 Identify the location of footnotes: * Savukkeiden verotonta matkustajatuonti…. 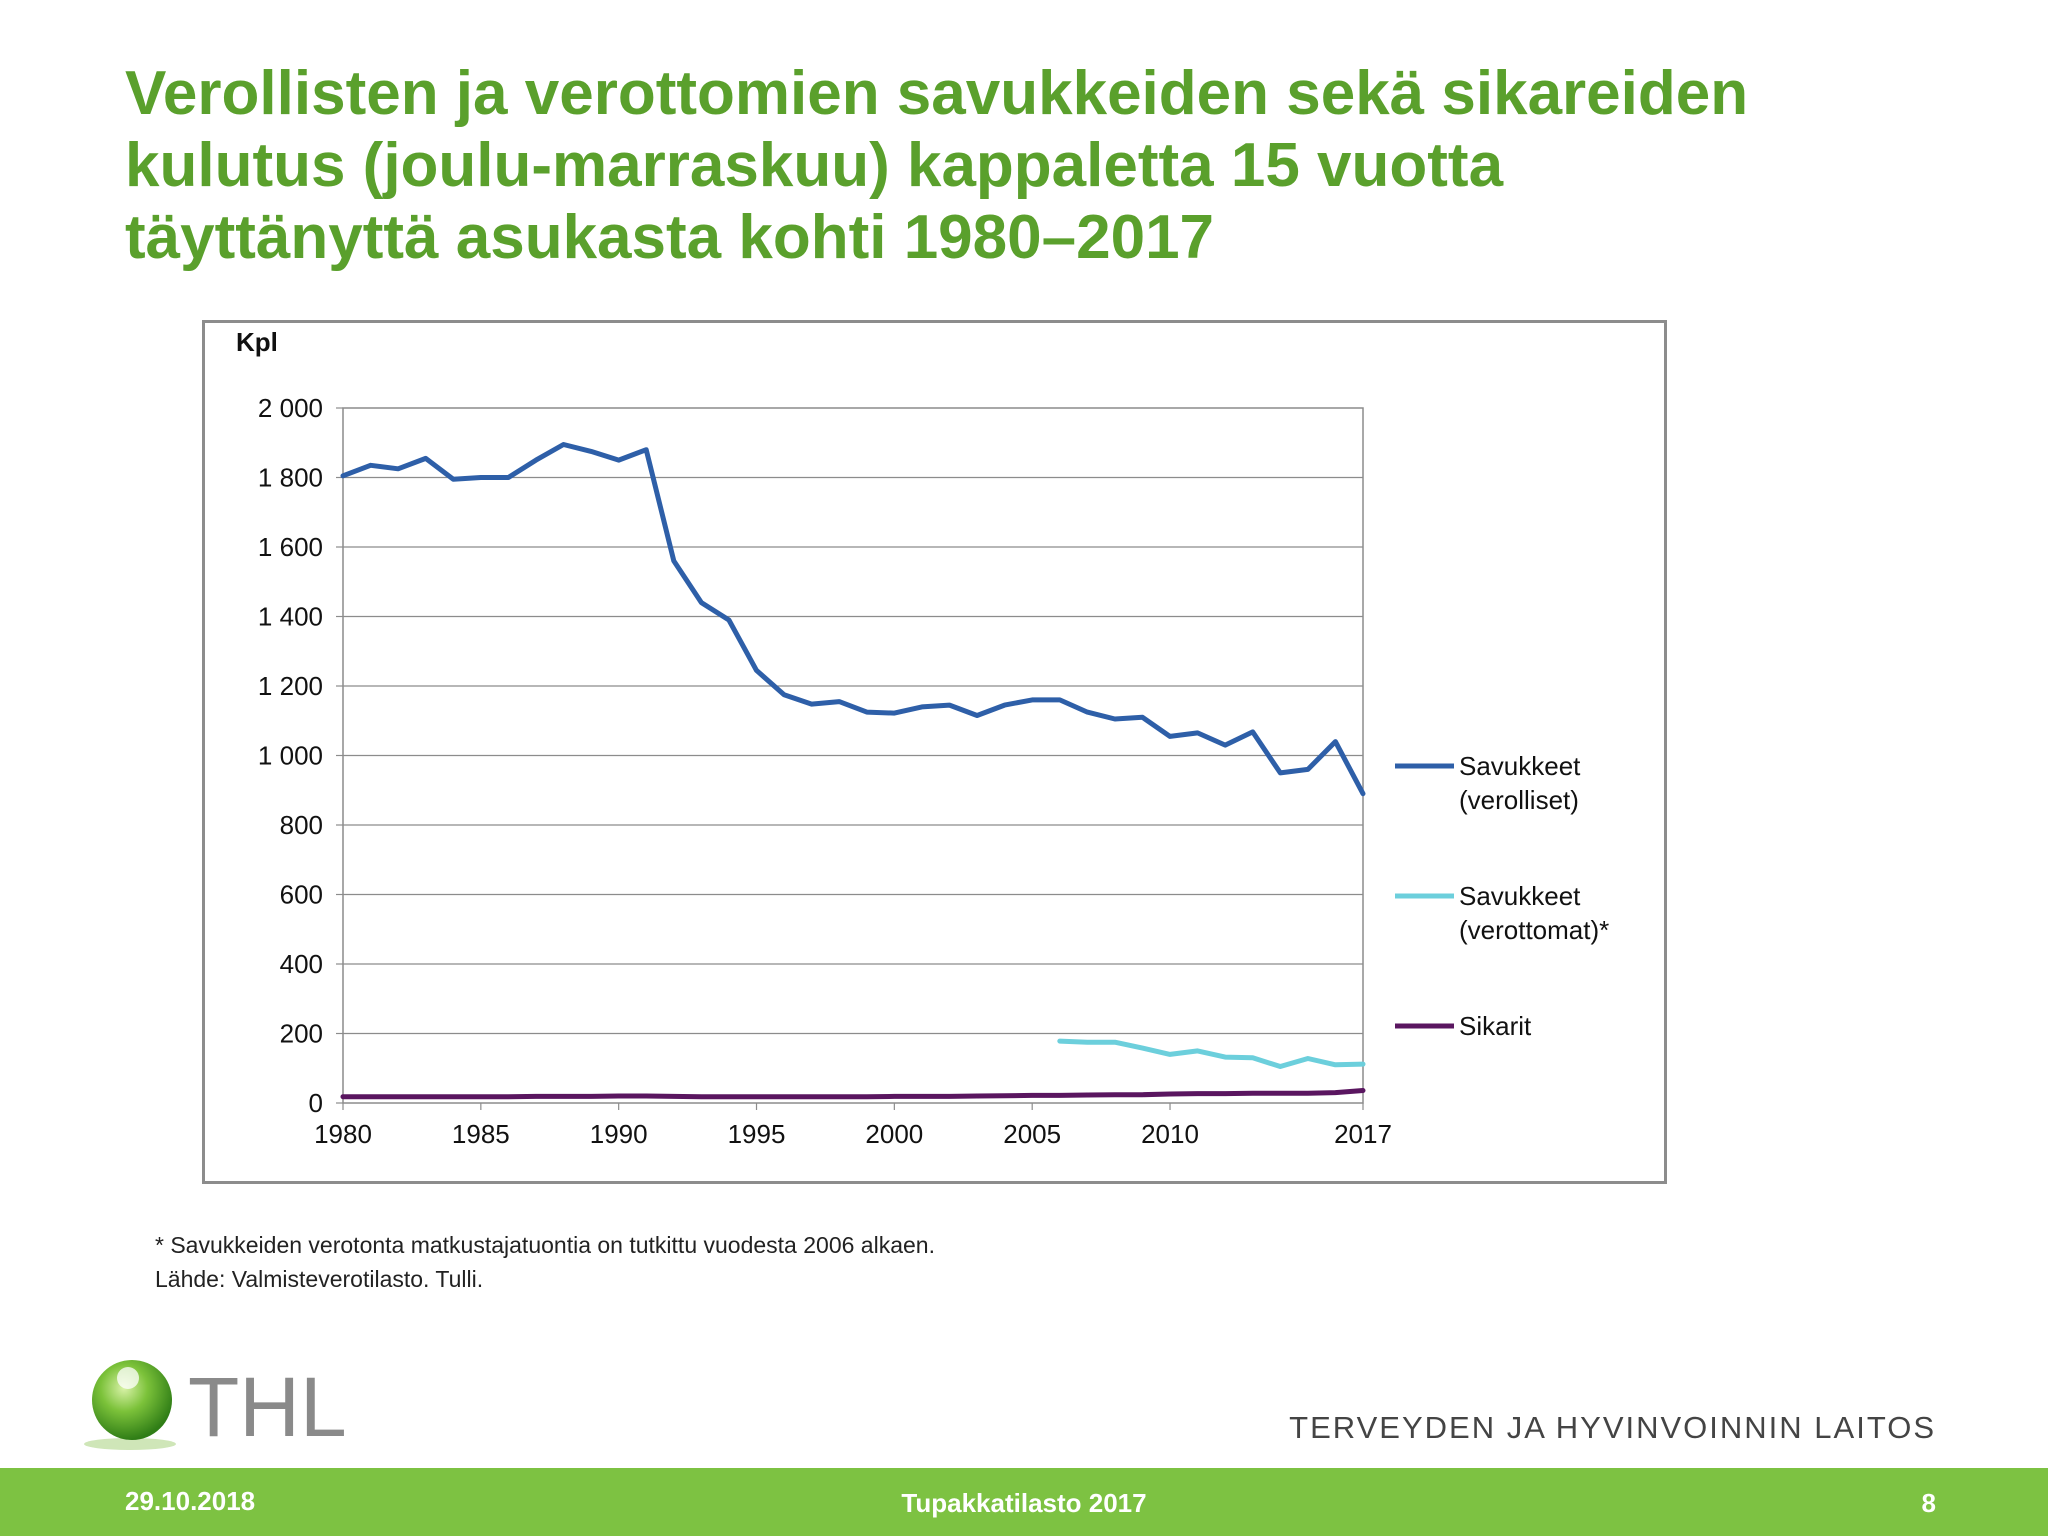
(545, 1262).